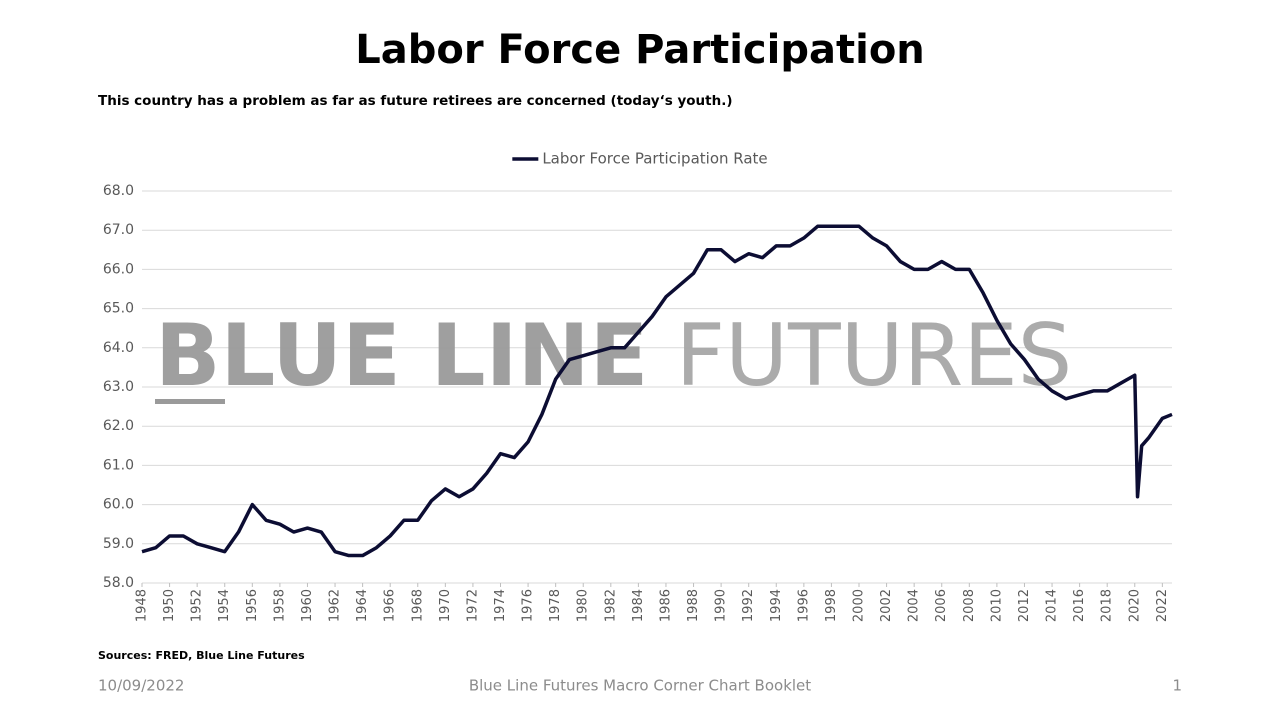 The image size is (1280, 724). Describe the element at coordinates (252, 605) in the screenshot. I see `x-tick-label: 1956` at that location.